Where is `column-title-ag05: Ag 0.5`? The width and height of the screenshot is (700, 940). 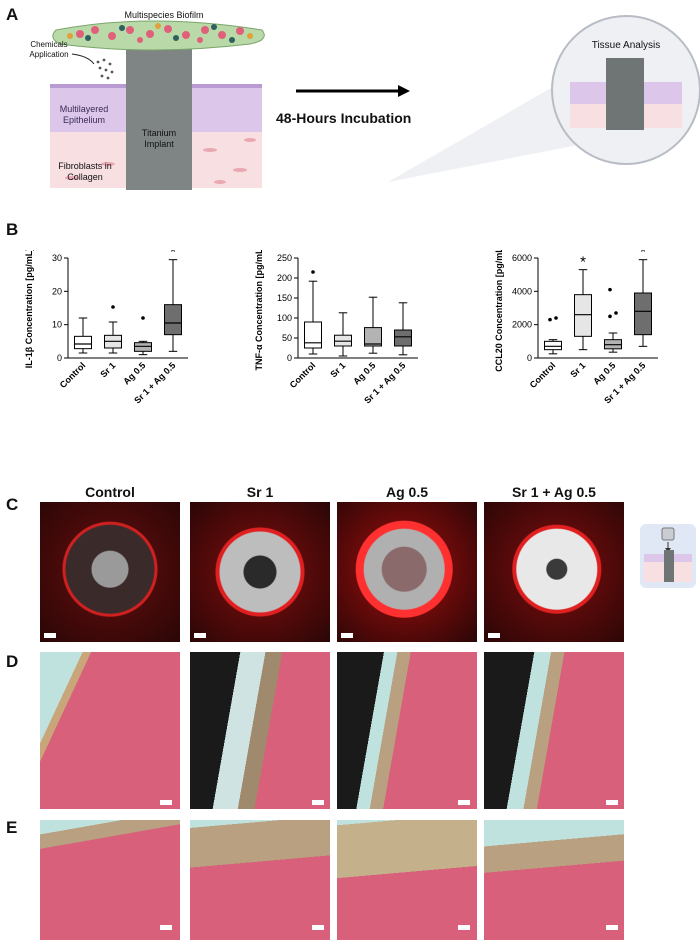
column-title-ag05: Ag 0.5 is located at coordinates (406, 492).